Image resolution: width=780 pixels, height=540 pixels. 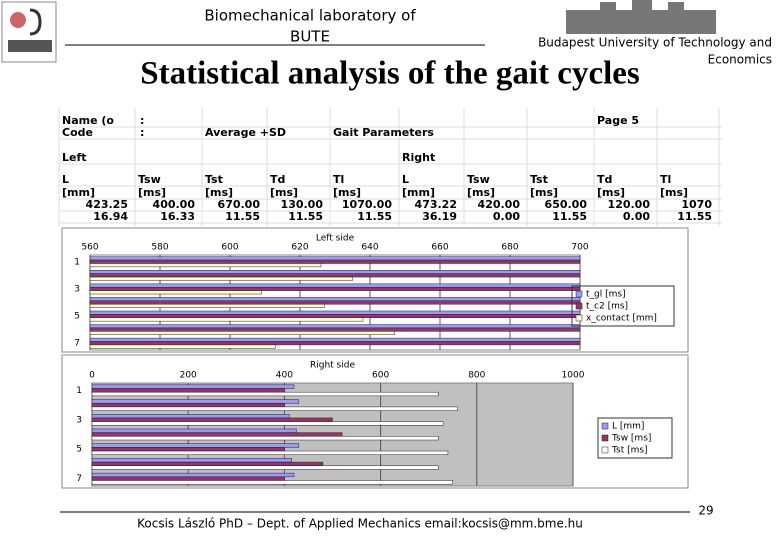 What do you see at coordinates (338, 179) in the screenshot?
I see `sheet-cell: Tl` at bounding box center [338, 179].